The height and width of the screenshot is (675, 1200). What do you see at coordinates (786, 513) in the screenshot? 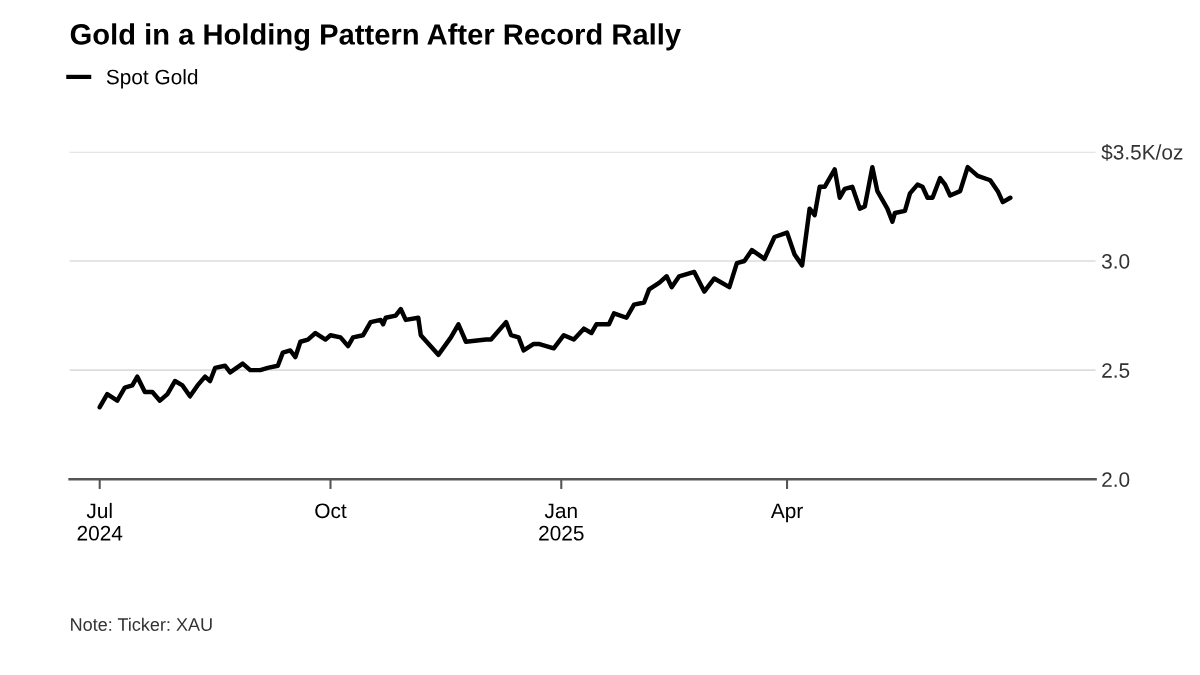
I see `x-tick-label: Apr` at bounding box center [786, 513].